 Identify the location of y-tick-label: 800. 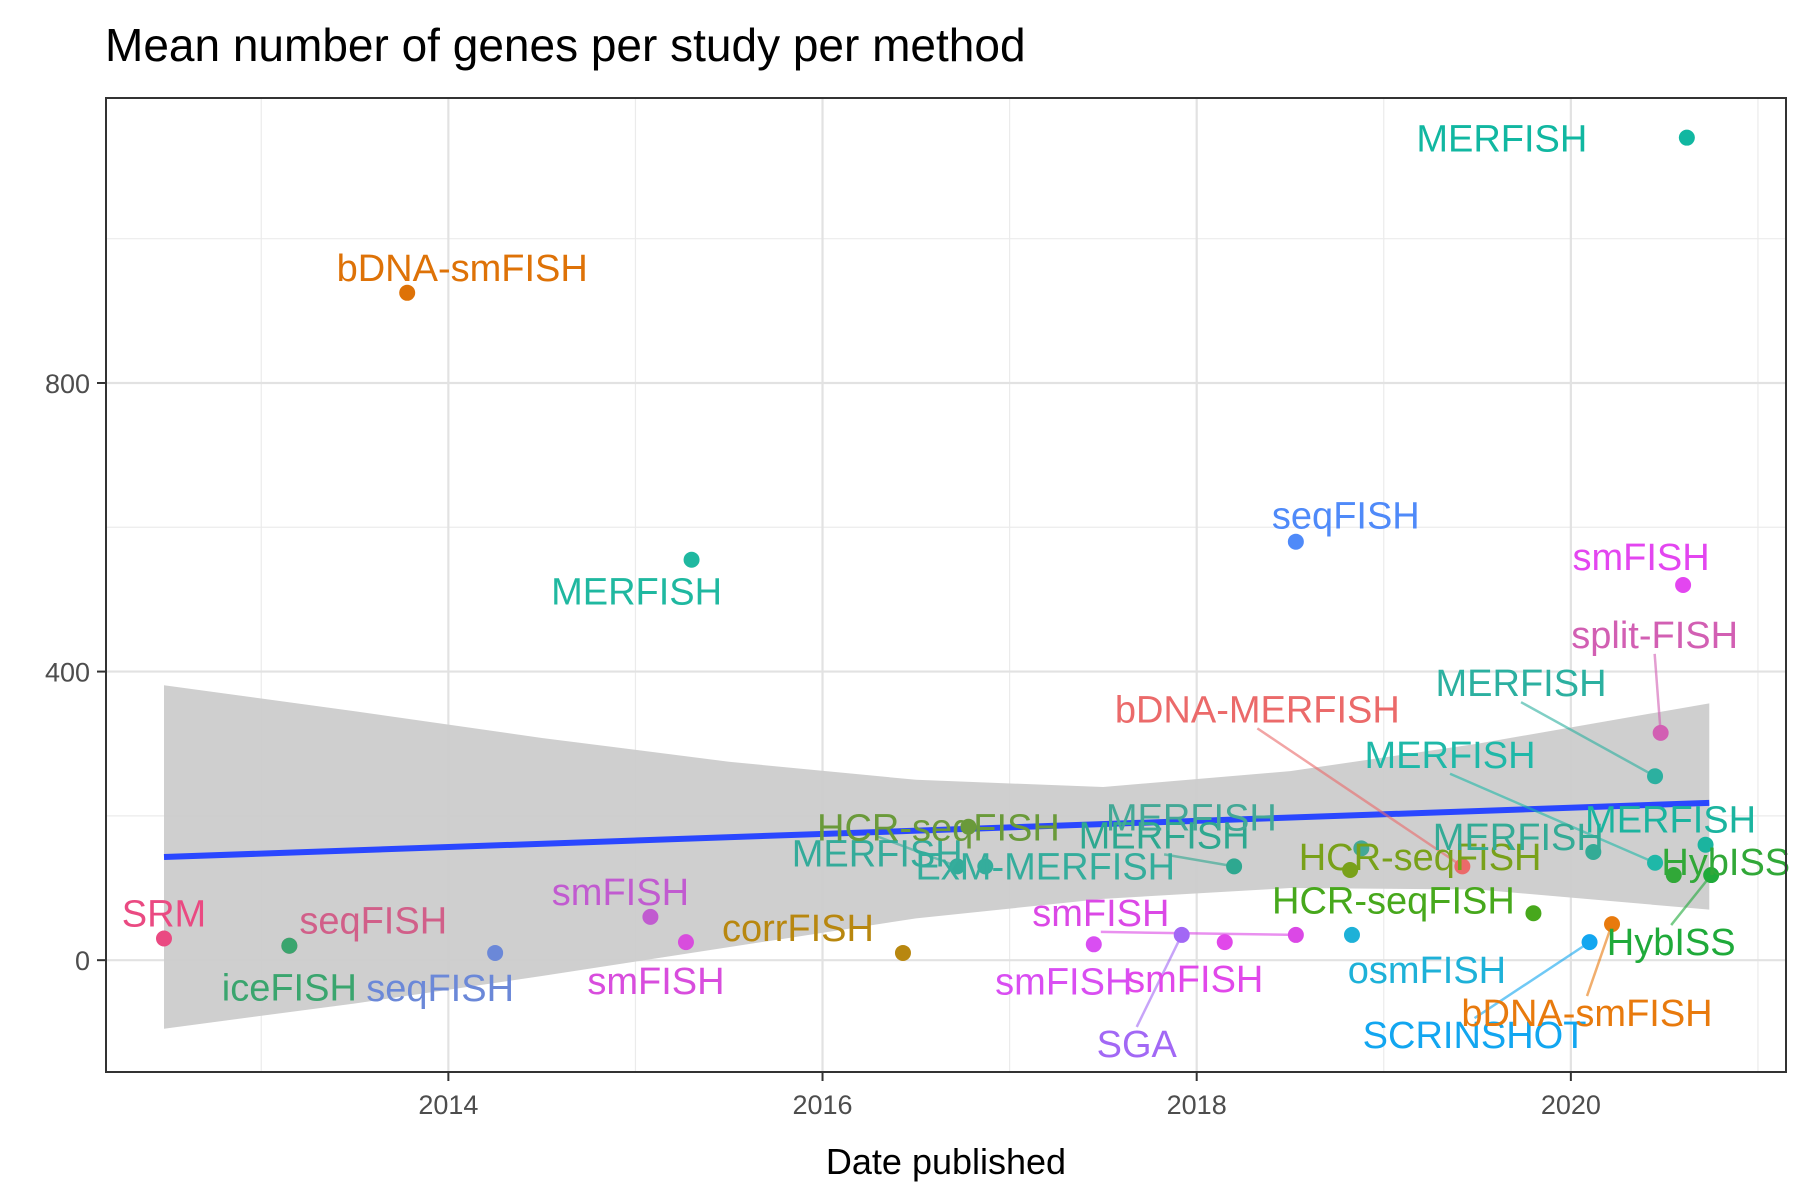
(67, 384).